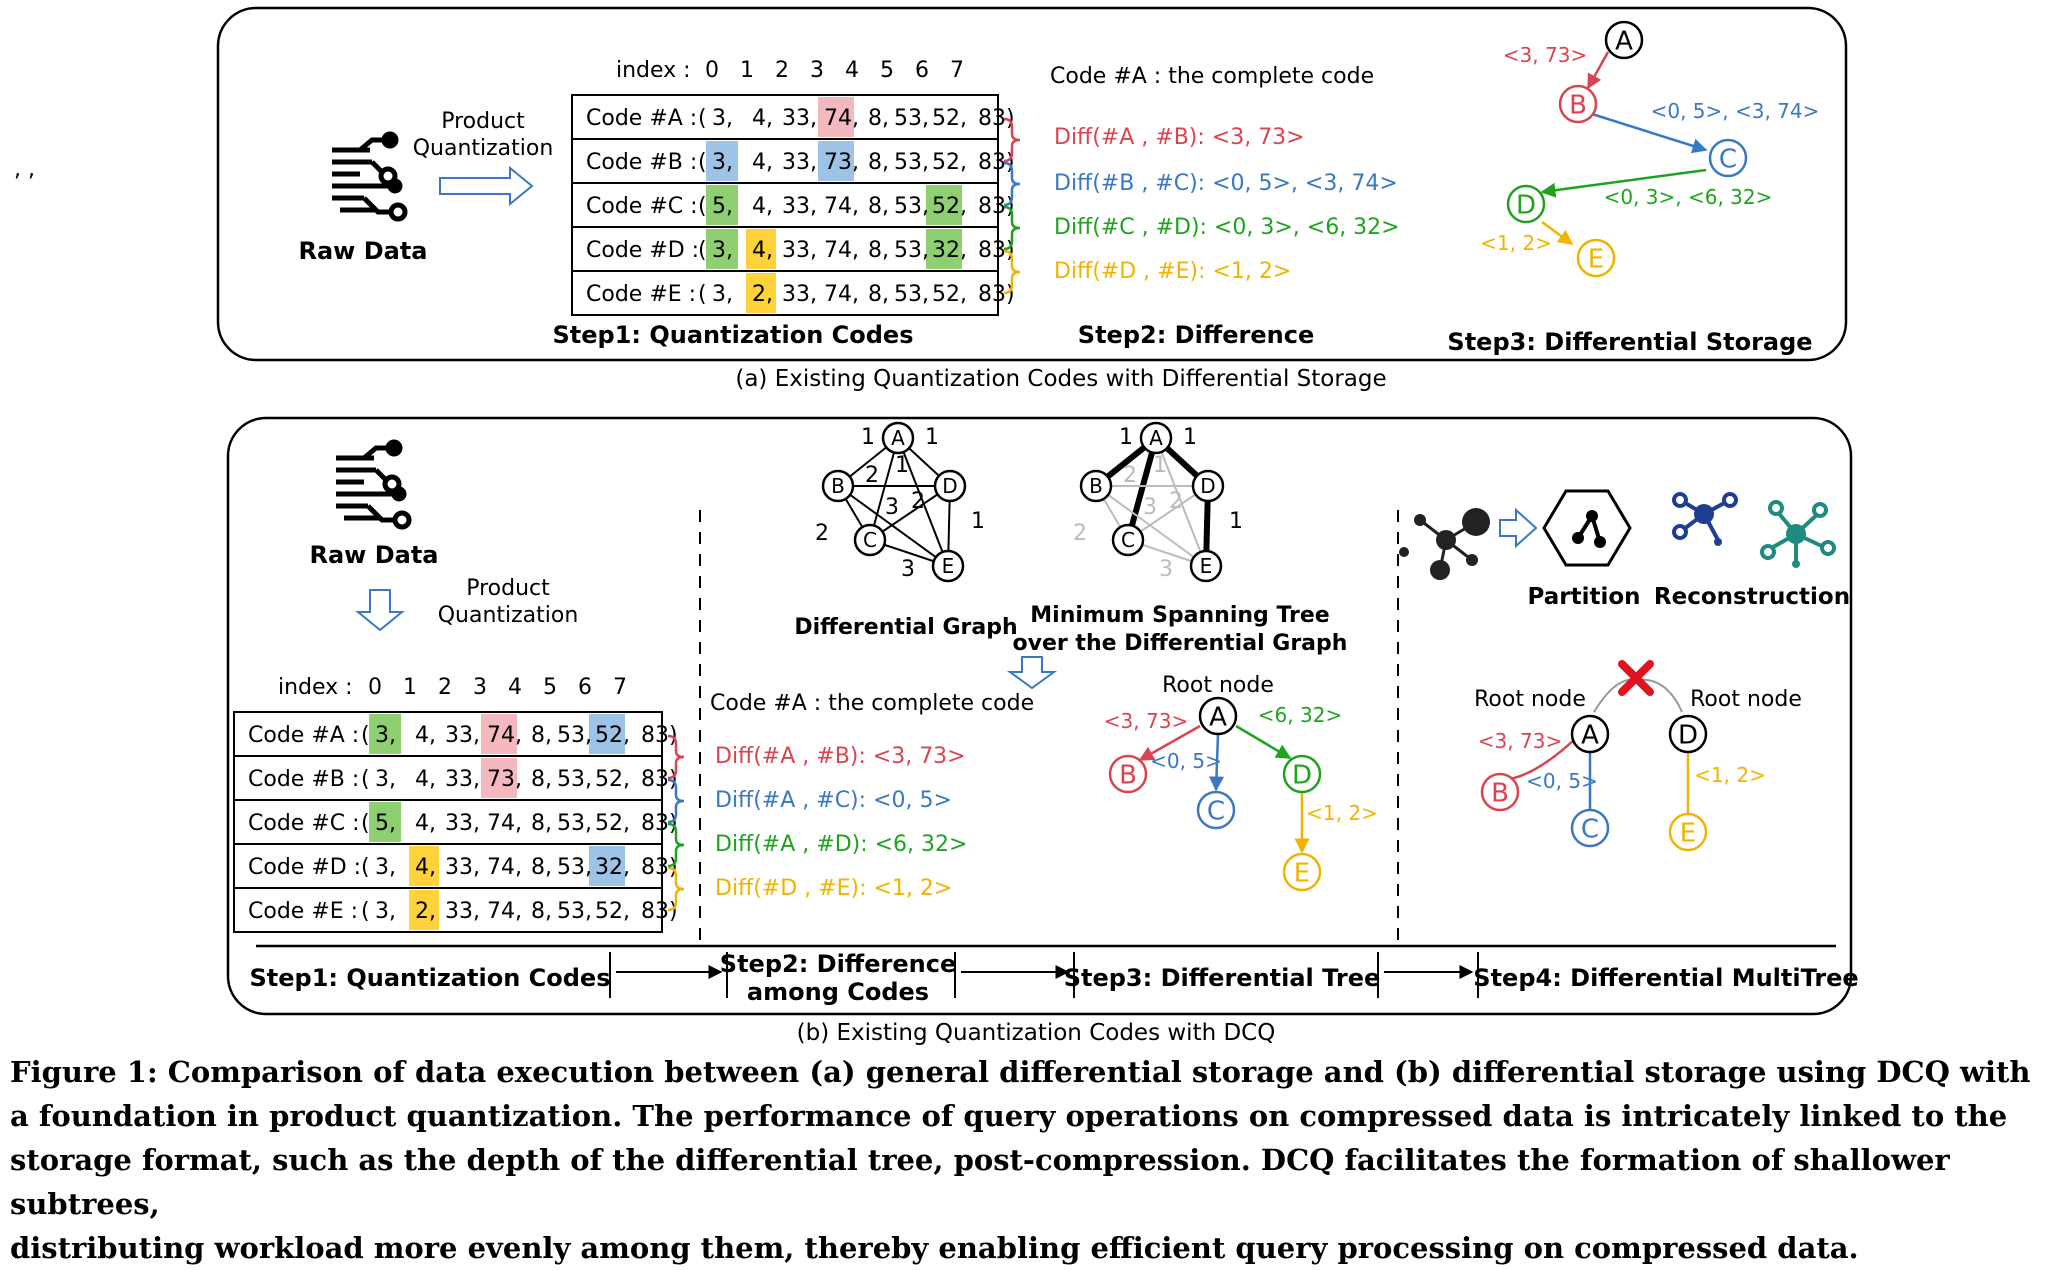  What do you see at coordinates (375, 687) in the screenshot?
I see `index-number: 0` at bounding box center [375, 687].